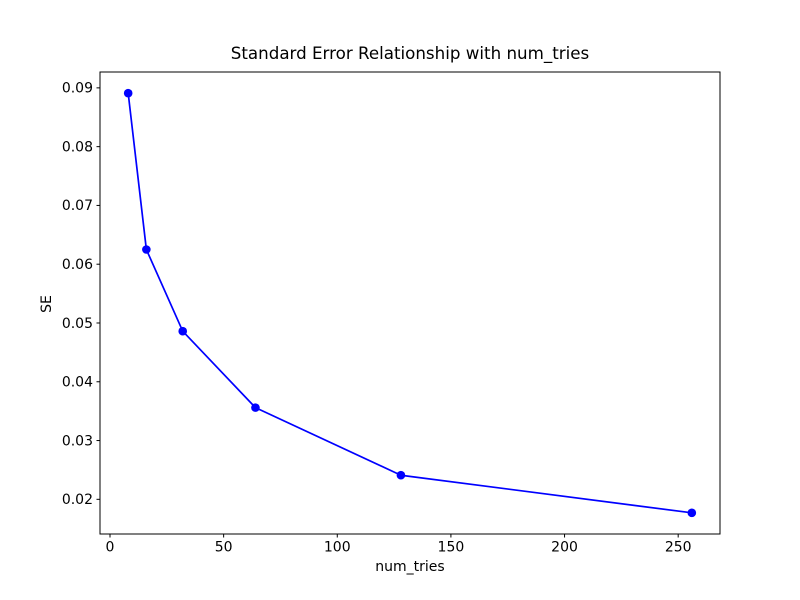 This screenshot has width=800, height=600. I want to click on y-tick-label: 0.07, so click(77, 206).